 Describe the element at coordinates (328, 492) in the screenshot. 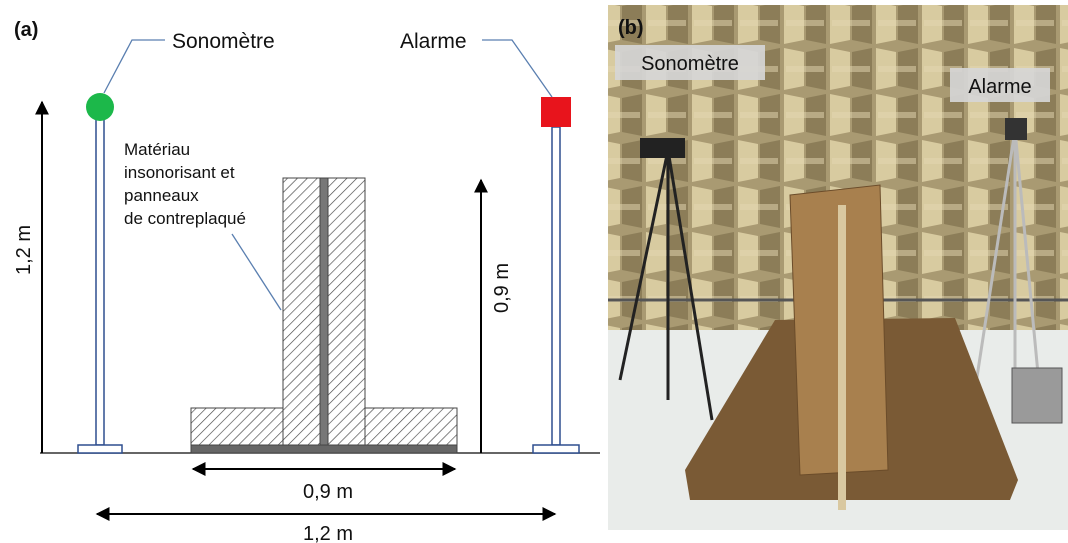

I see `base-width-label: 0,9 m` at that location.